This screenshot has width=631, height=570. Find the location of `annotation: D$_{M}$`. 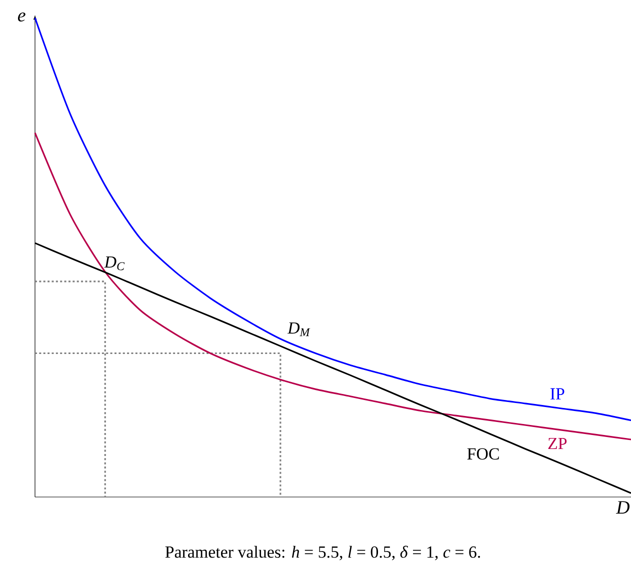

annotation: D$_{M}$ is located at coordinates (298, 329).